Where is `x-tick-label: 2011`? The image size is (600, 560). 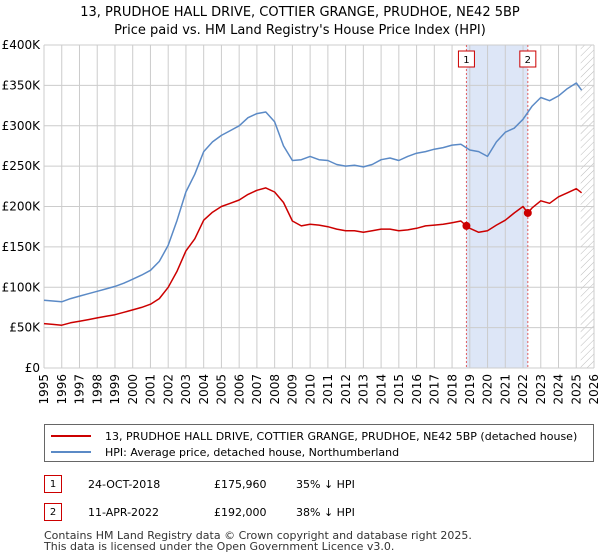
x-tick-label: 2011 is located at coordinates (328, 389).